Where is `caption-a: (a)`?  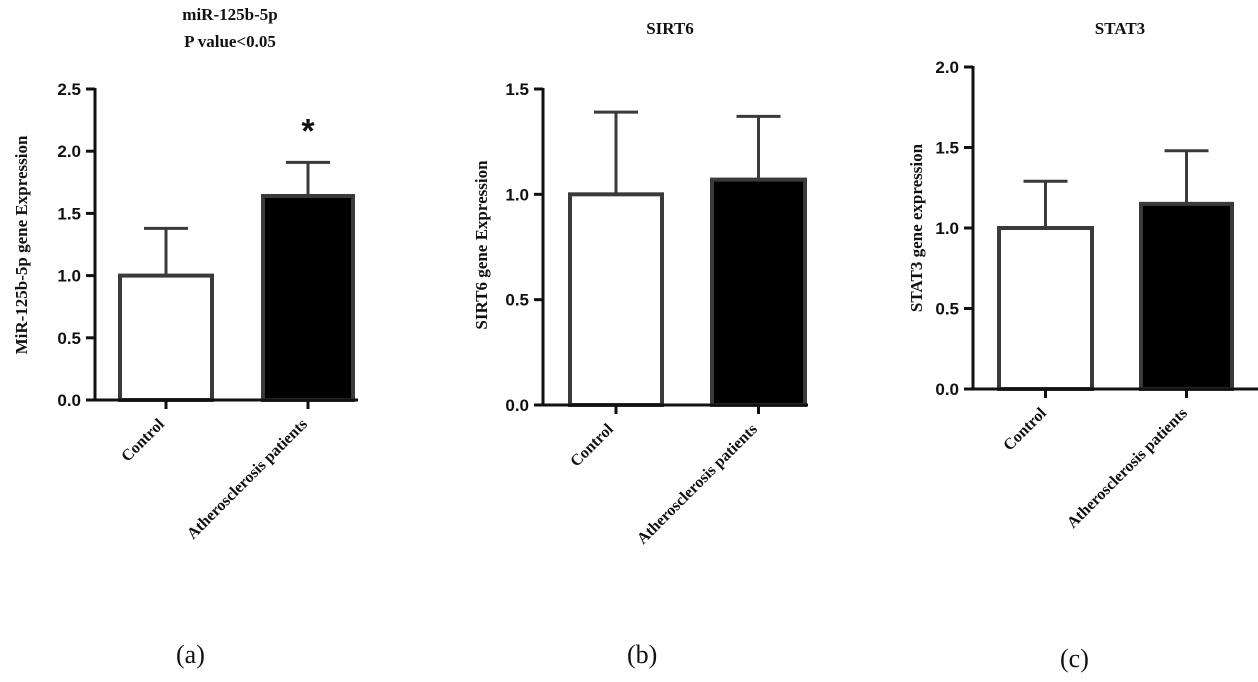
caption-a: (a) is located at coordinates (190, 654).